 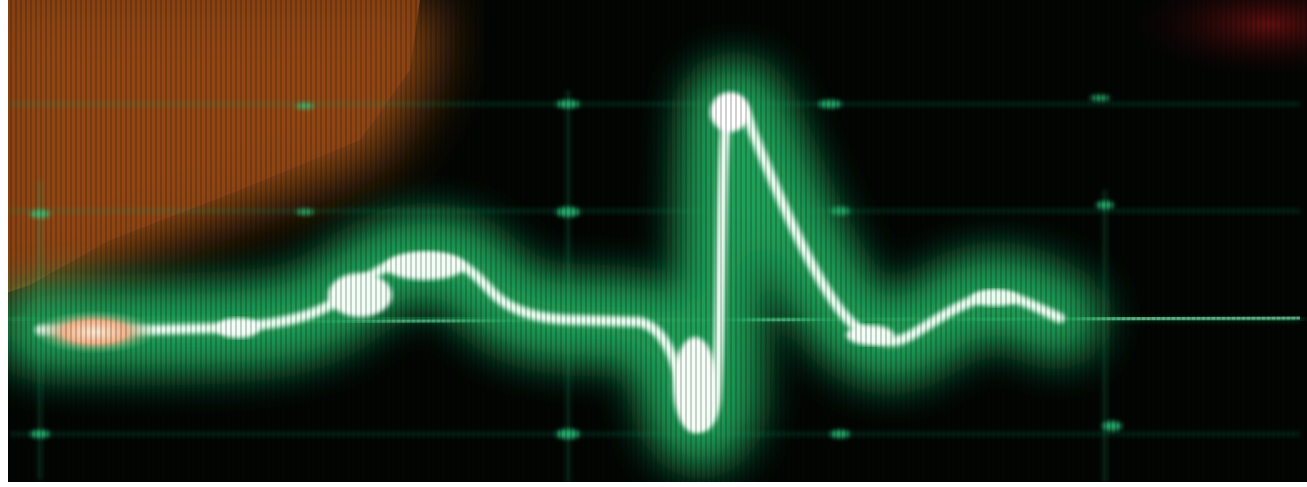 I want to click on photo-border-left, so click(x=4, y=243).